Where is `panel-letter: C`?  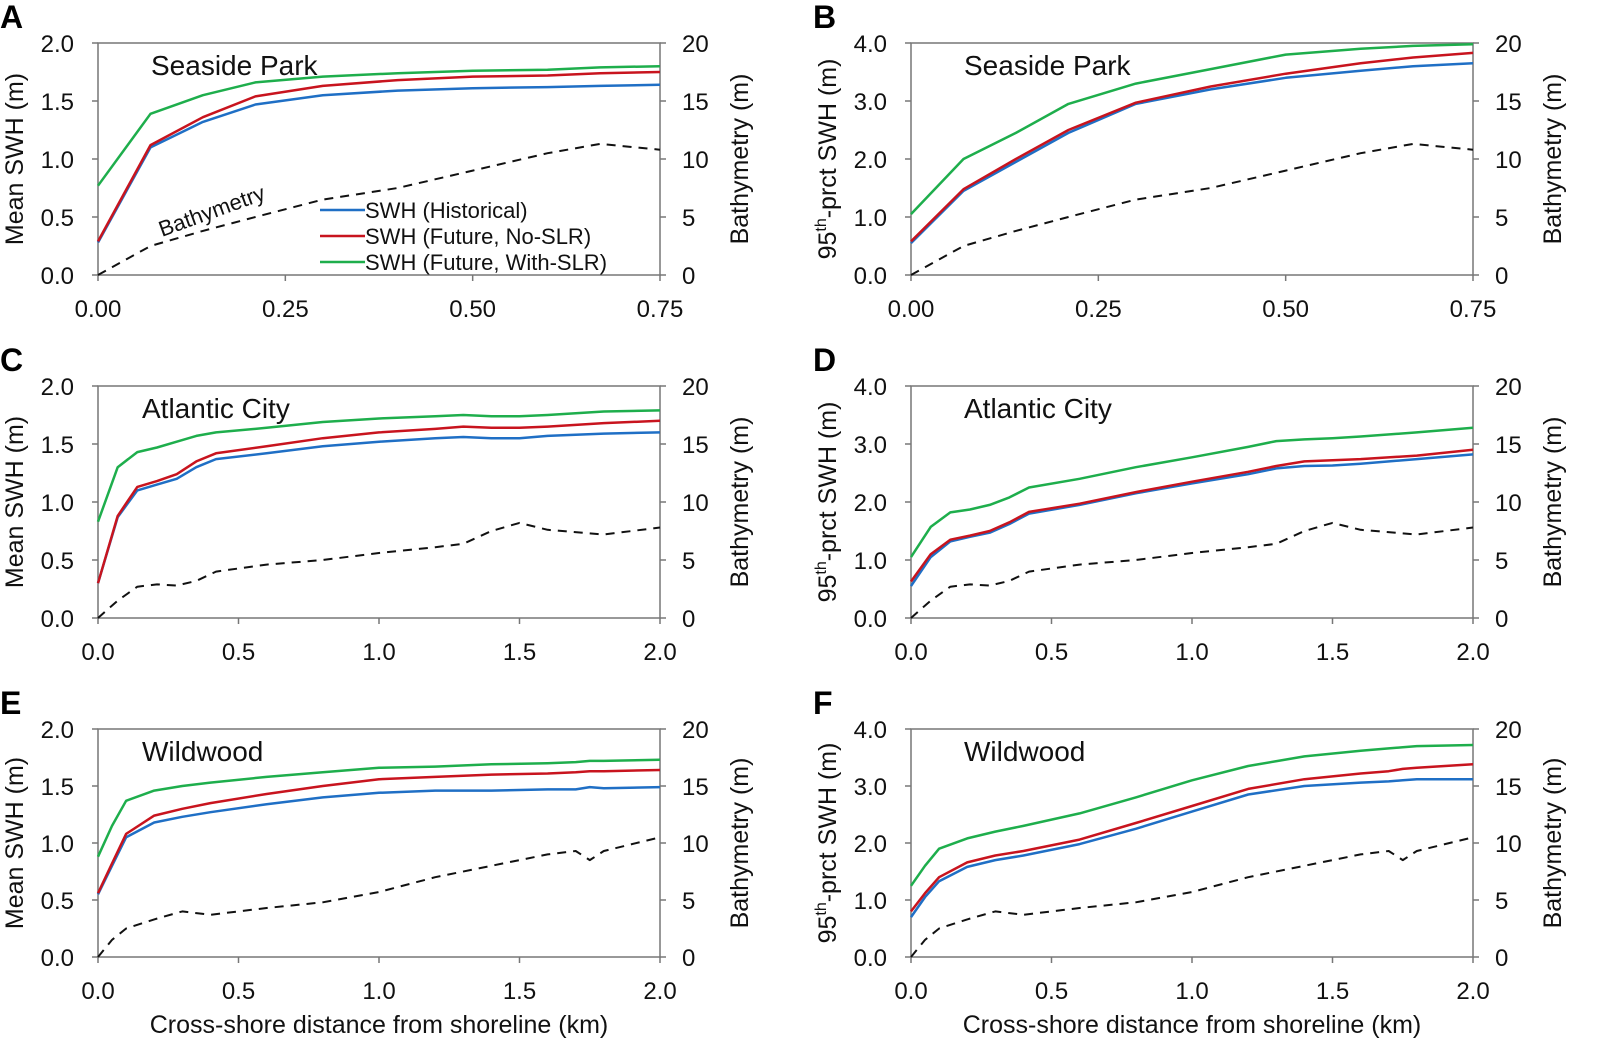 panel-letter: C is located at coordinates (11, 360).